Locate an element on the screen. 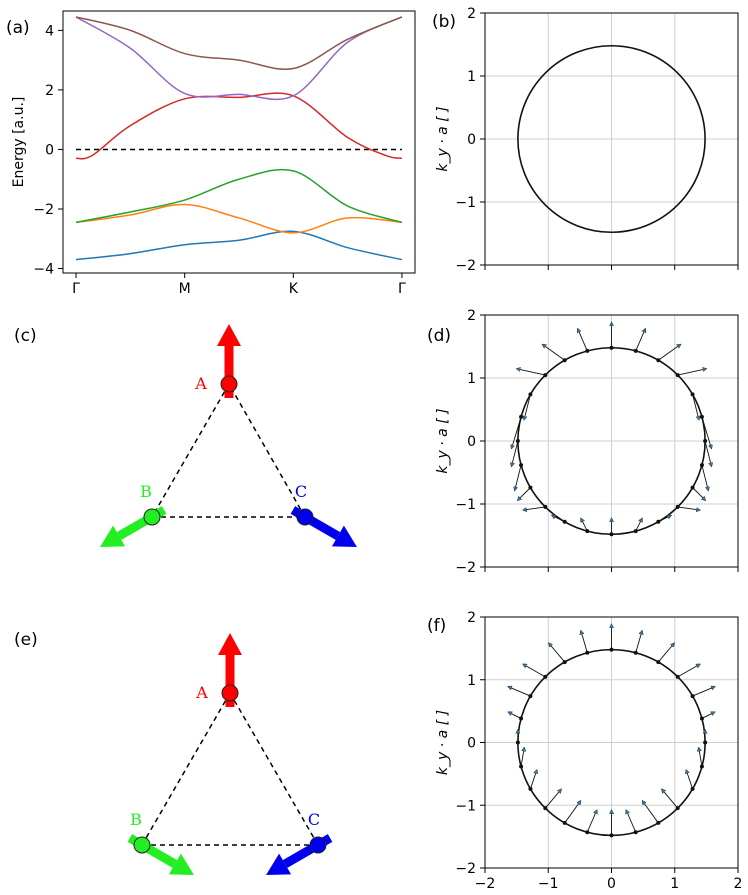 This screenshot has height=895, width=748. spin-texture-plot-f: −2 −1 0 1 2 −2 −1 0 1 2 k_y · a [ ] is located at coordinates (588, 751).